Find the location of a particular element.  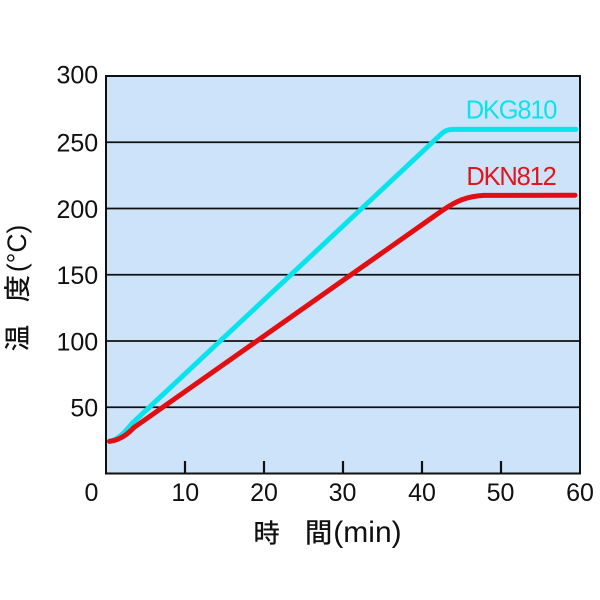

svg-text: 250 is located at coordinates (77, 144).